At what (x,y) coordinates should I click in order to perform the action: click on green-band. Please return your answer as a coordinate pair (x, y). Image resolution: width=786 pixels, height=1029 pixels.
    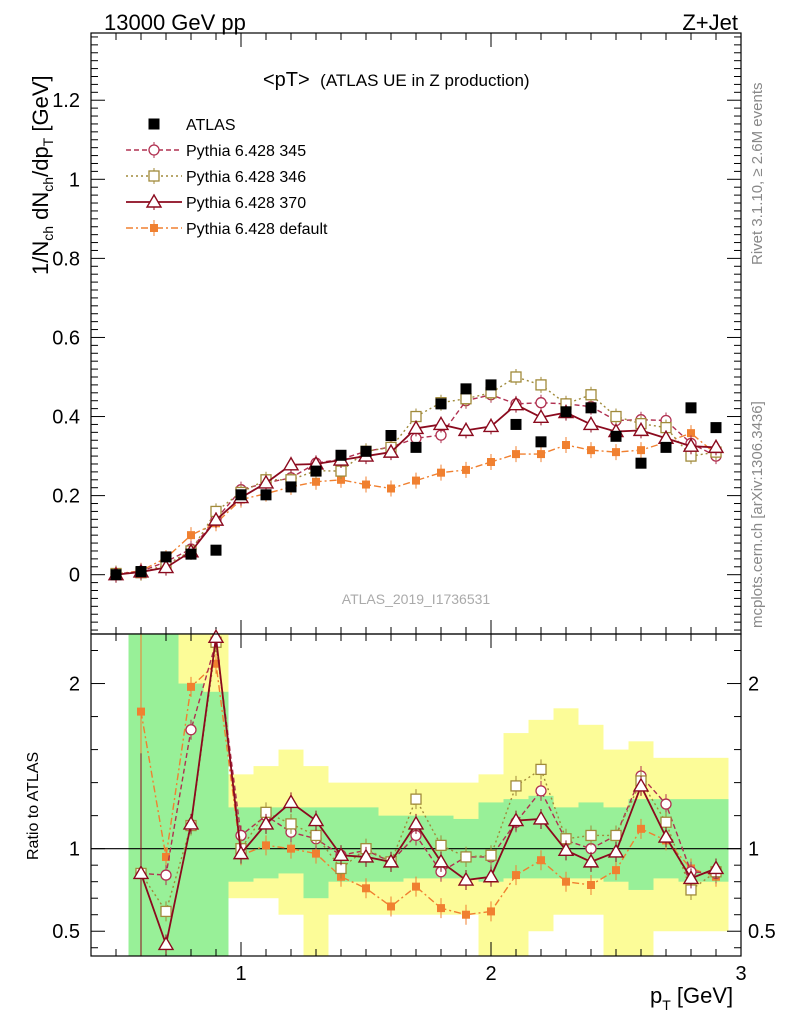
    Looking at the image, I should click on (641, 844).